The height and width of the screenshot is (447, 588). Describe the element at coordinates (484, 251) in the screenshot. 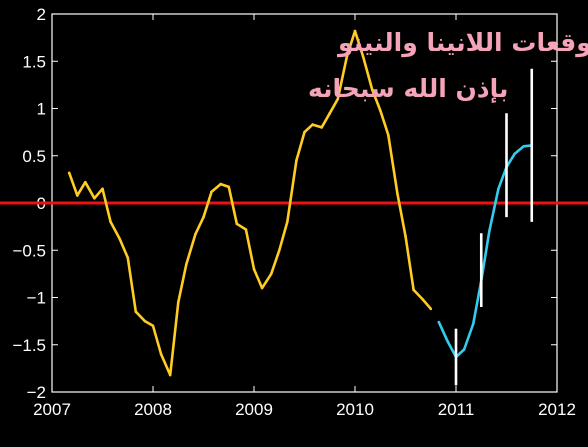

I see `forecast-series-line` at that location.